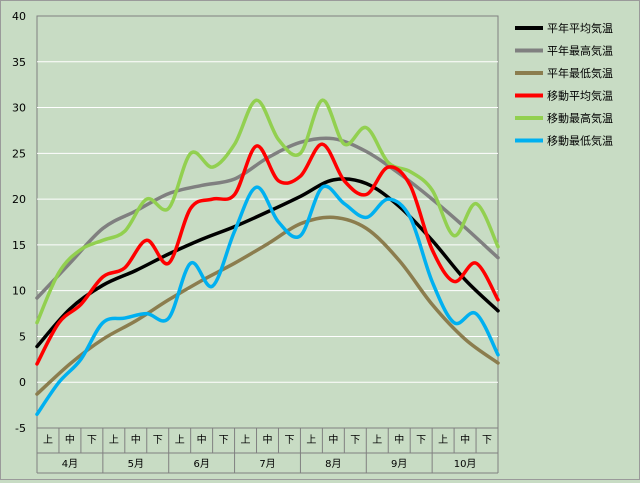 This screenshot has height=483, width=640. I want to click on y-tick-label: 25, so click(19, 153).